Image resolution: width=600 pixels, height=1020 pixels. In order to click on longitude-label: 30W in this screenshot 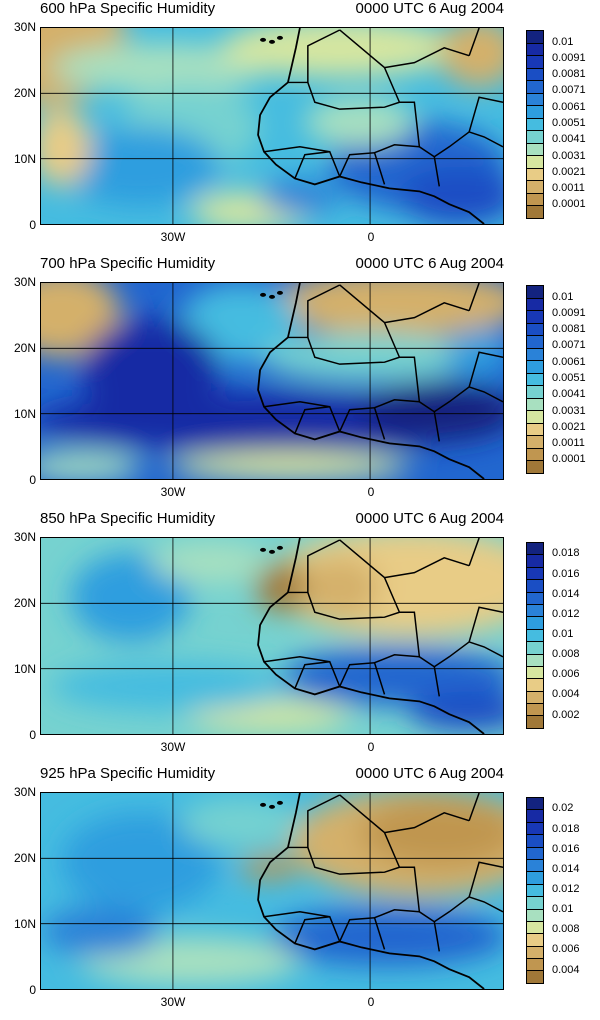, I will do `click(173, 492)`.